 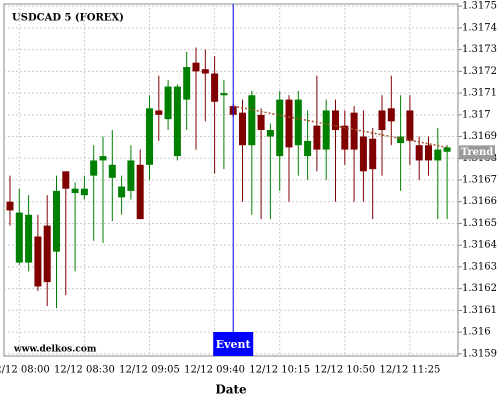 I want to click on y-tick-label: 1.316, so click(x=476, y=332).